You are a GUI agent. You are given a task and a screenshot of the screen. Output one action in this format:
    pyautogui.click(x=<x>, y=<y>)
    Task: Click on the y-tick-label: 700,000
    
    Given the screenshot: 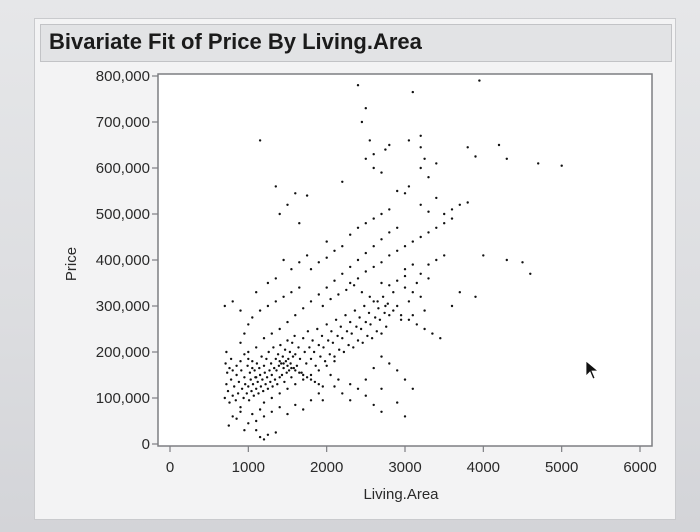 What is the action you would take?
    pyautogui.click(x=123, y=122)
    